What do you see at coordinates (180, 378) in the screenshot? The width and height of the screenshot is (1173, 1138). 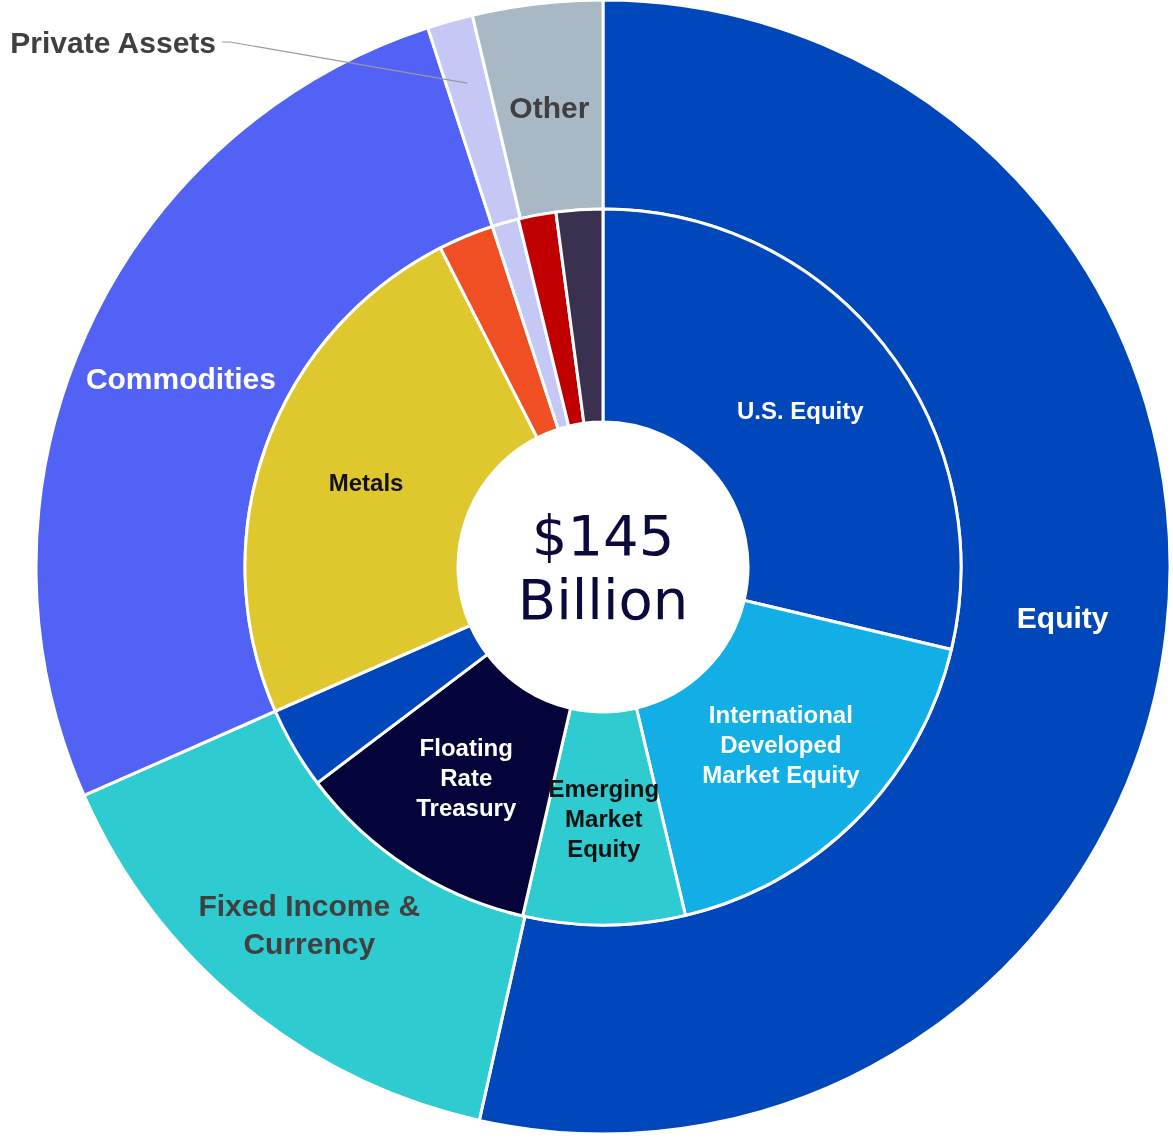 I see `slice-label: Commodities` at bounding box center [180, 378].